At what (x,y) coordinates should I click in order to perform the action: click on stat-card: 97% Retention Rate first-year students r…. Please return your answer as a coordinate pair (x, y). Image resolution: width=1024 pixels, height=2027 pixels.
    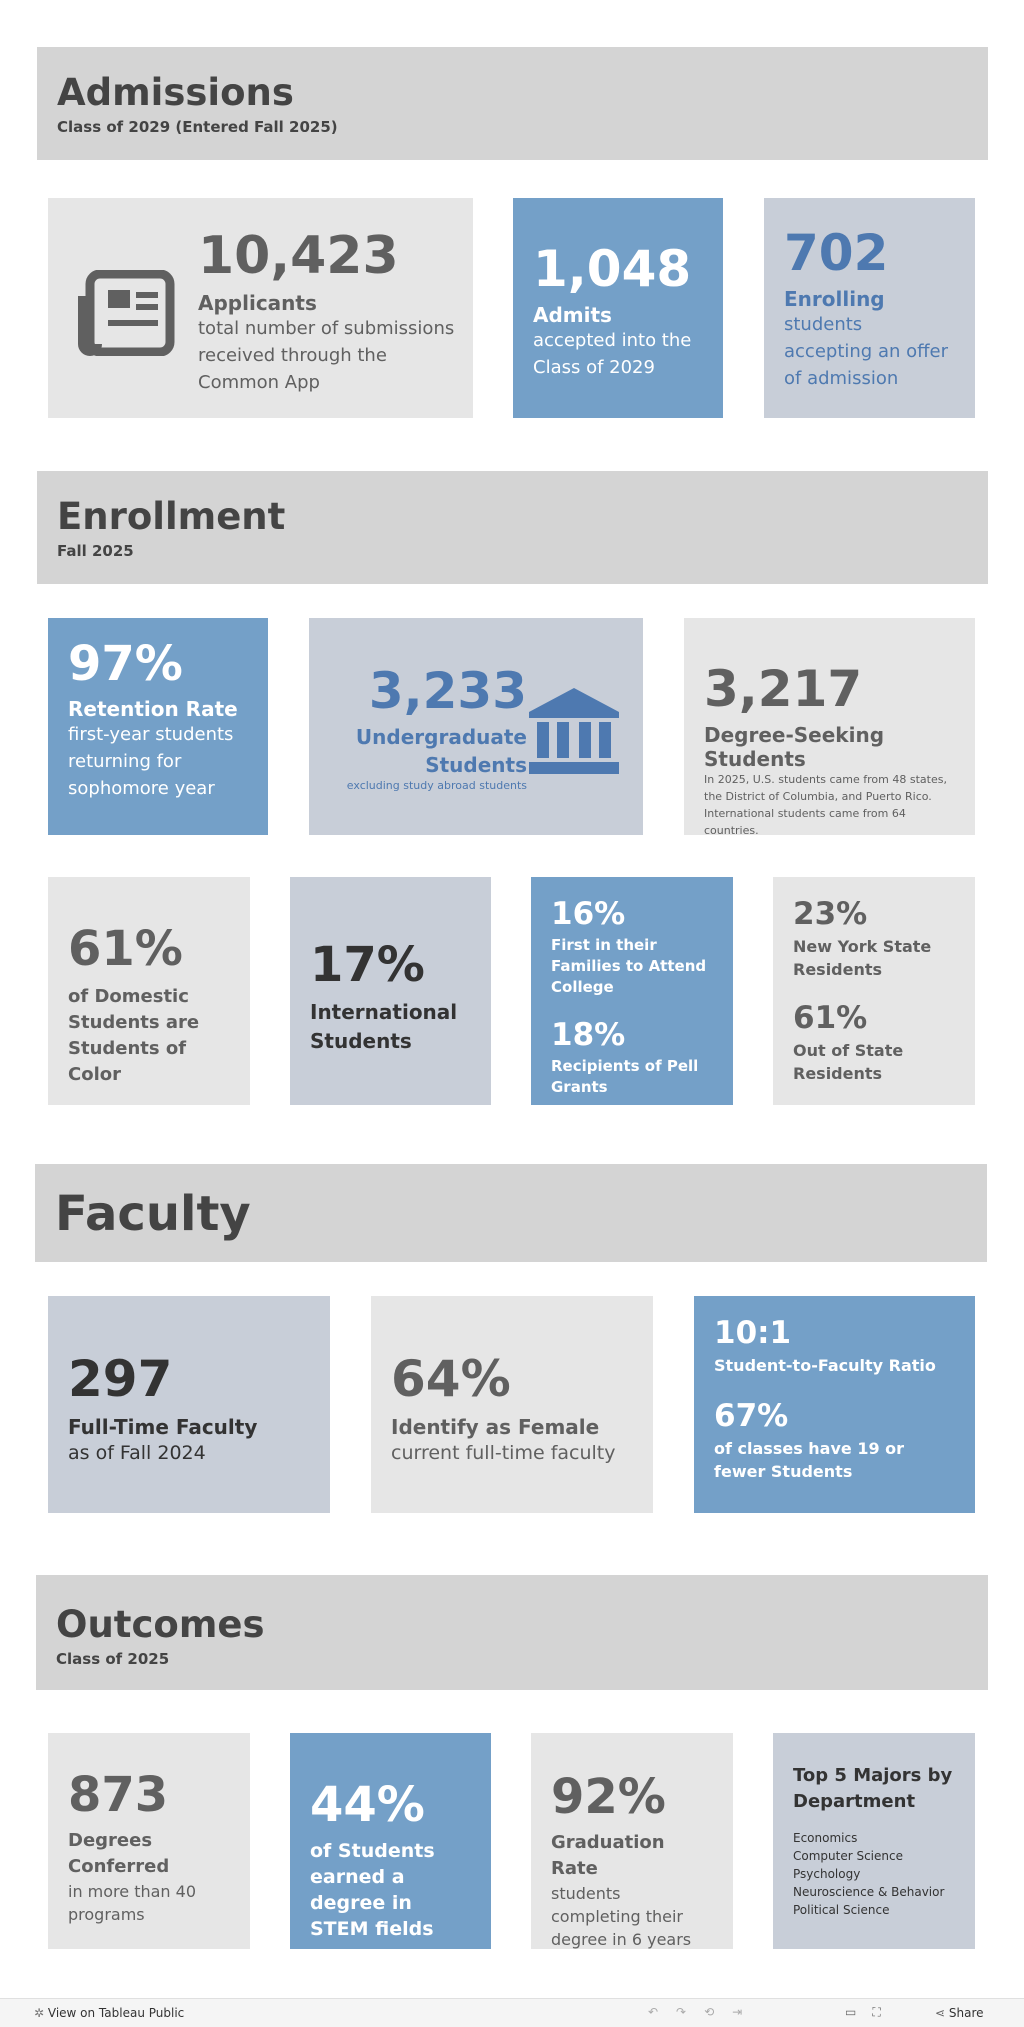
    Looking at the image, I should click on (158, 726).